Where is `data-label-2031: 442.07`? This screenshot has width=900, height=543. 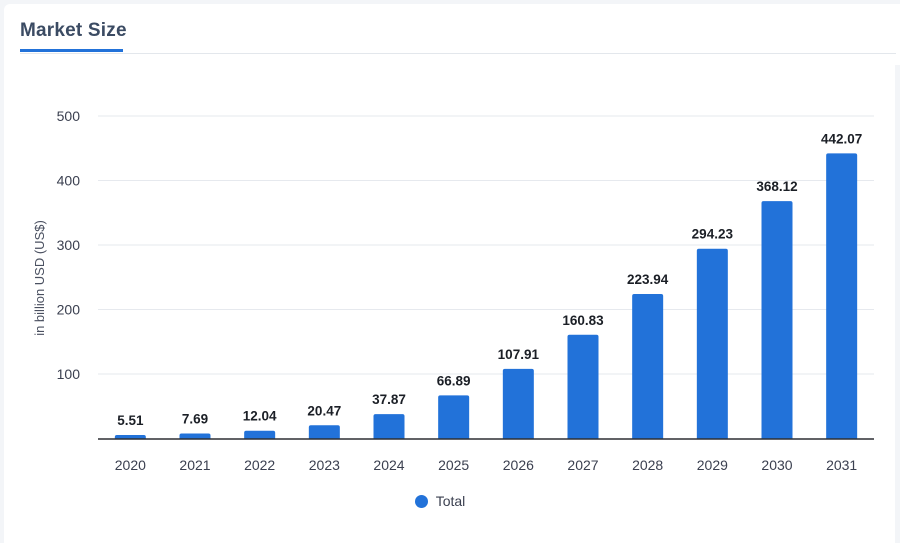 data-label-2031: 442.07 is located at coordinates (841, 138).